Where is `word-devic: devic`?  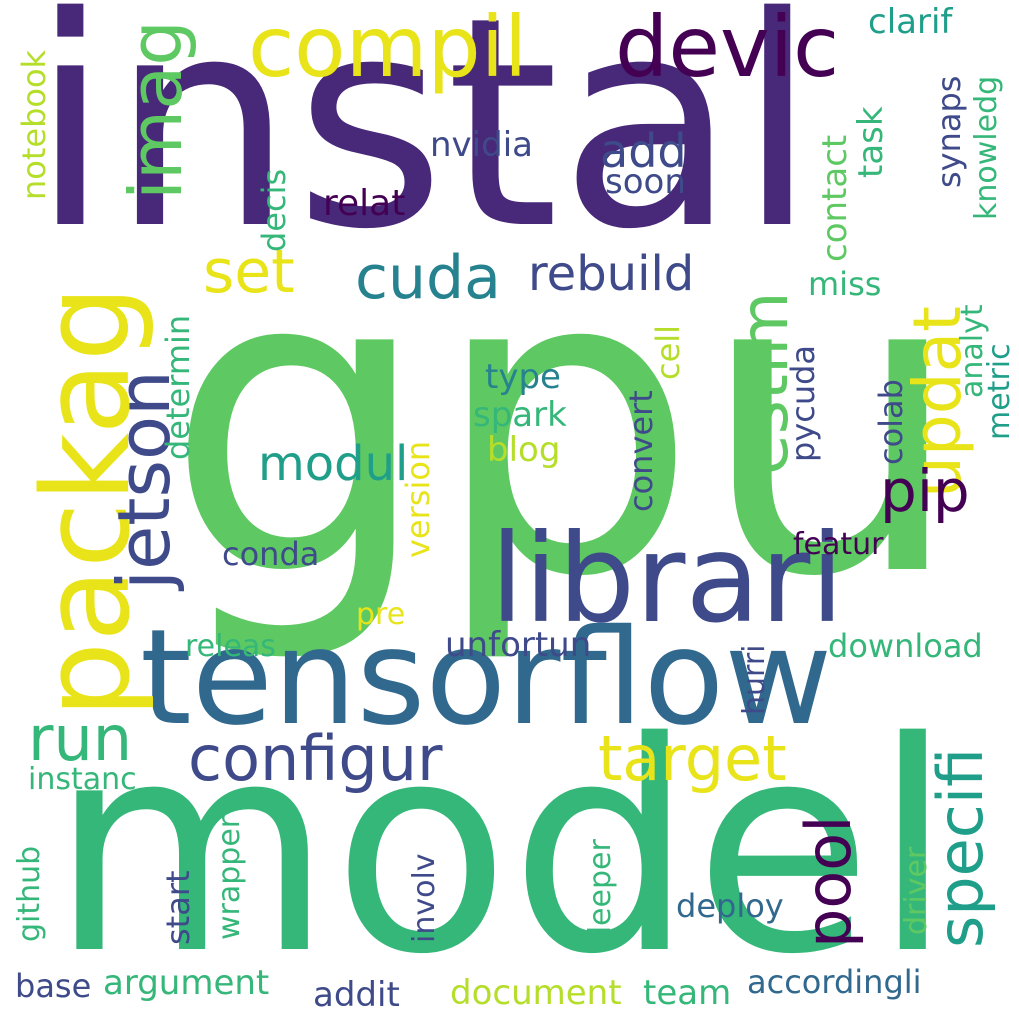 word-devic: devic is located at coordinates (727, 48).